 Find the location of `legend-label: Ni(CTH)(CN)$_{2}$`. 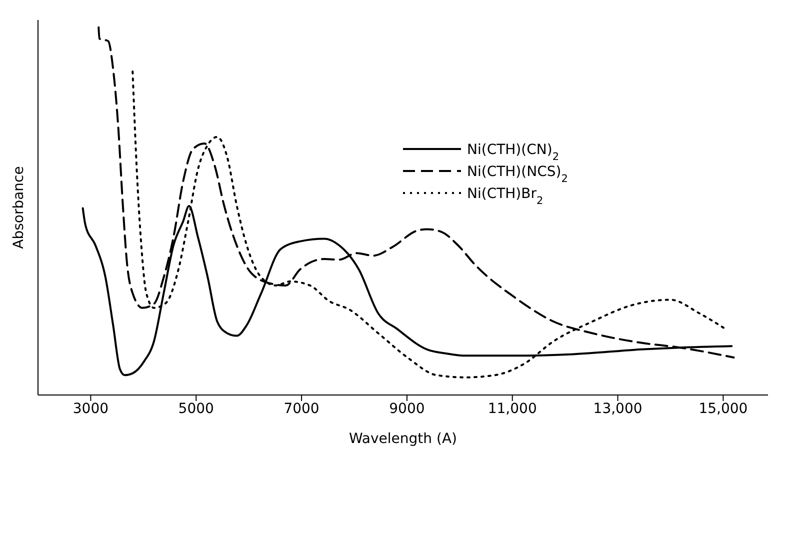

legend-label: Ni(CTH)(CN)$_{2}$ is located at coordinates (513, 152).